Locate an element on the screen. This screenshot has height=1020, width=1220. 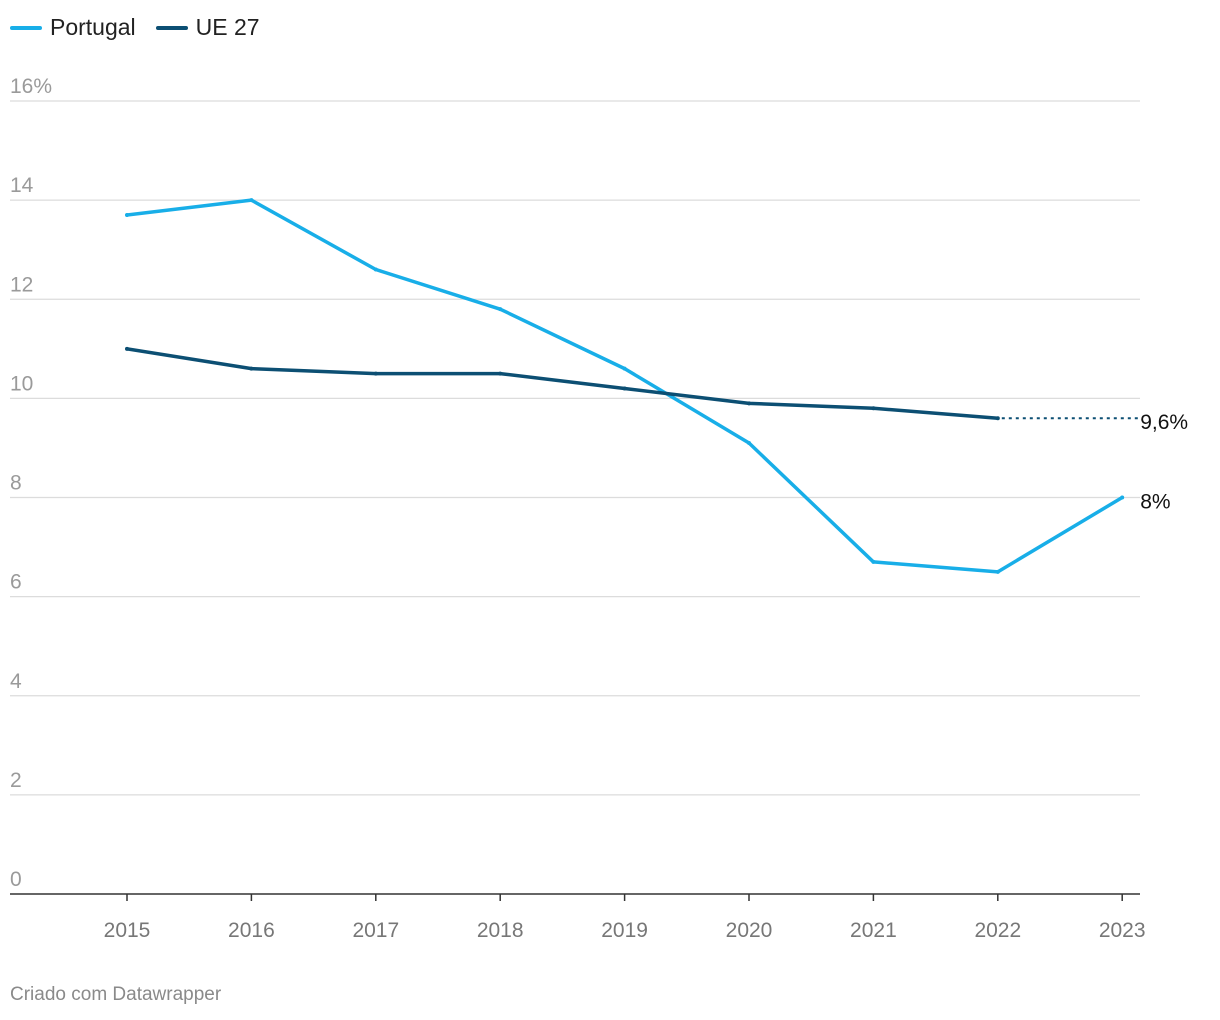
y-tick-label: 10 is located at coordinates (21, 383).